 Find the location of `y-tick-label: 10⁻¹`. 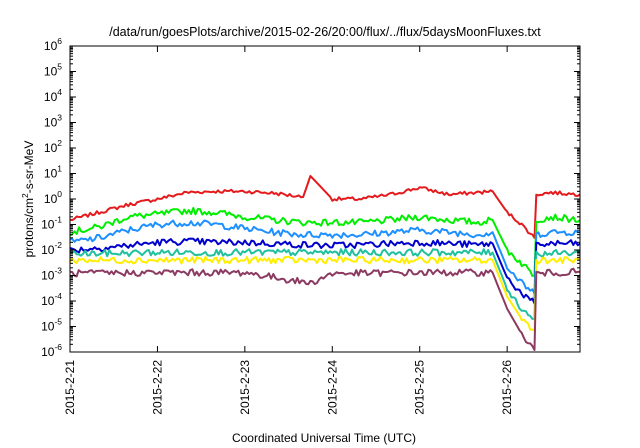

y-tick-label: 10⁻¹ is located at coordinates (51, 223).